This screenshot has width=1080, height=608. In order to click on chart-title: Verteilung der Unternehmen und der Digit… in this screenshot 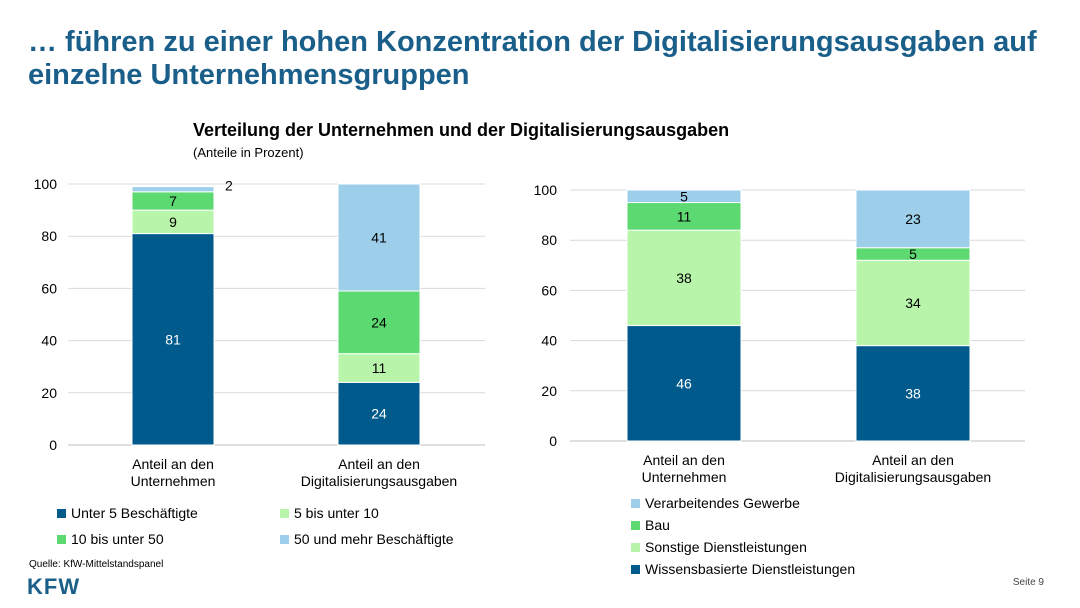, I will do `click(461, 130)`.